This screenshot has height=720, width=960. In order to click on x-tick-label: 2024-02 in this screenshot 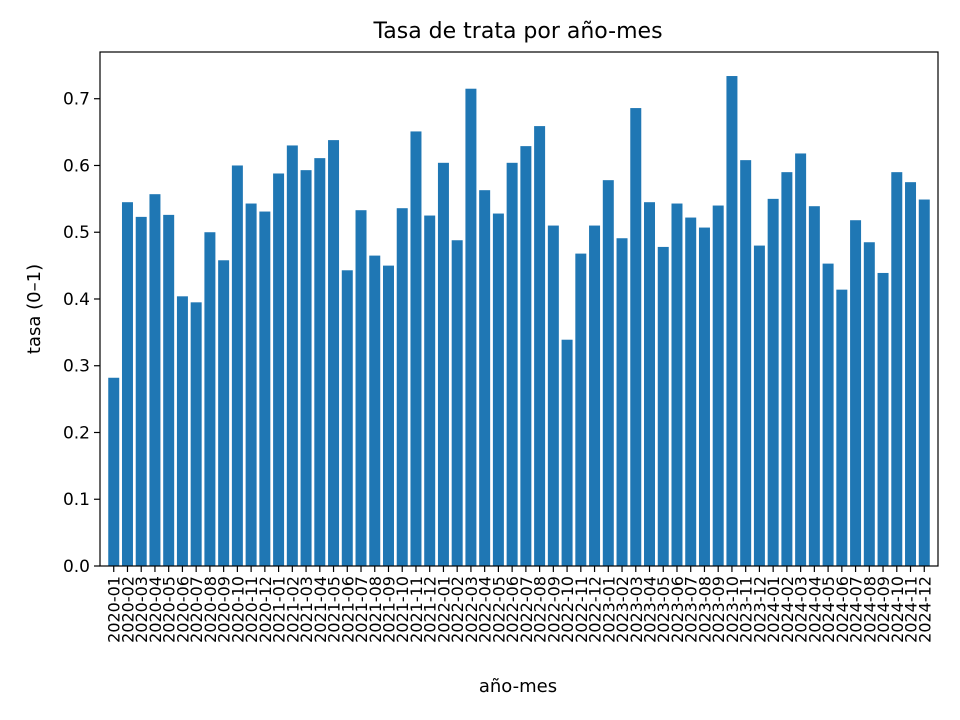, I will do `click(787, 609)`.